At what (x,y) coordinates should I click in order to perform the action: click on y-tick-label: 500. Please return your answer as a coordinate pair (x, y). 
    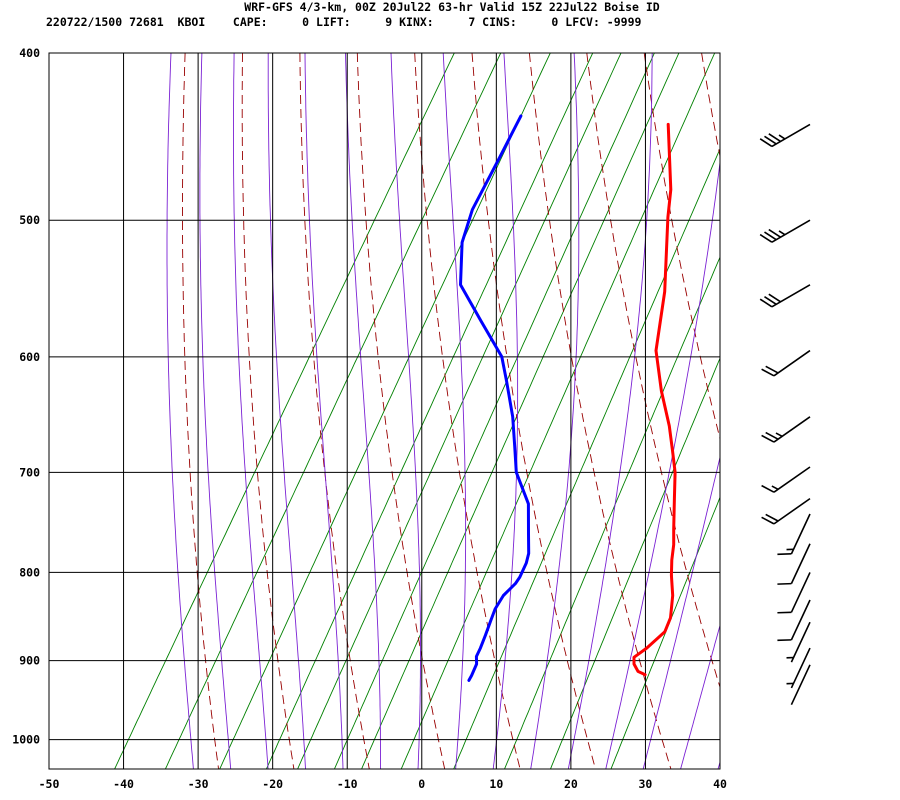
    Looking at the image, I should click on (29, 220).